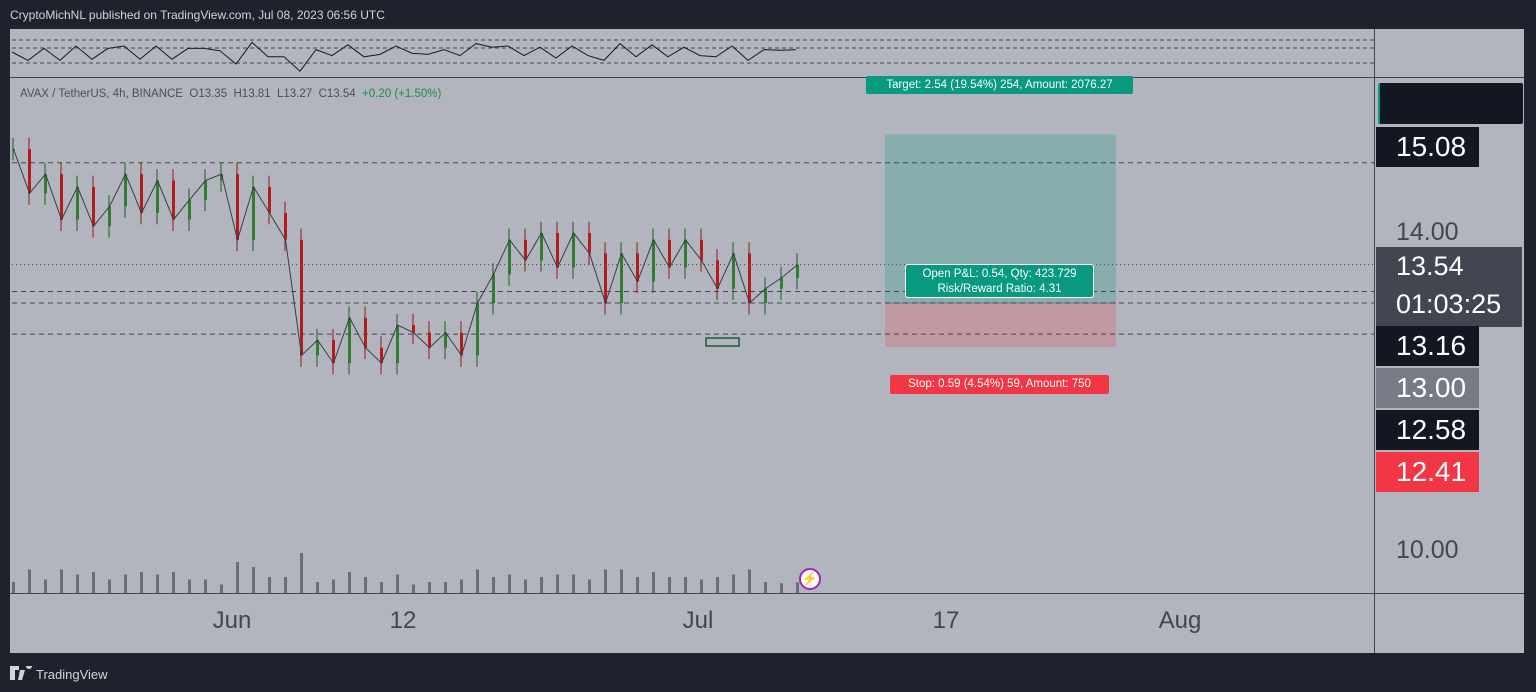 The image size is (1536, 692). I want to click on open-value: O13.35, so click(208, 94).